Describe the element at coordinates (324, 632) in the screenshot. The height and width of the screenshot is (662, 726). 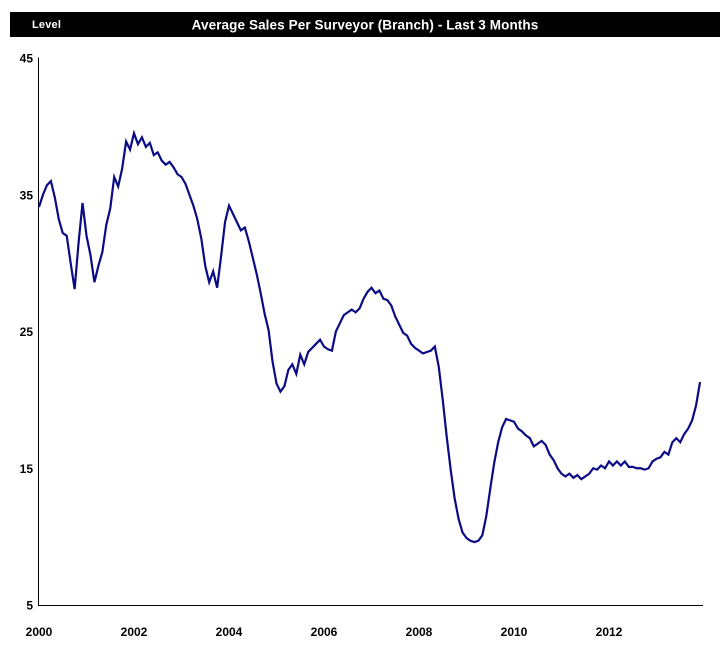
I see `x-tick-label: 2006` at that location.